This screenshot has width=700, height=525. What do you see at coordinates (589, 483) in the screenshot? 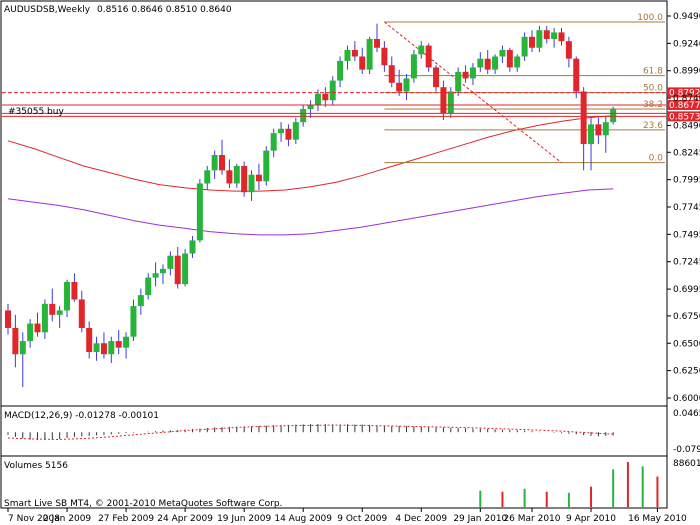
I see `volume-indicator: 88601` at bounding box center [589, 483].